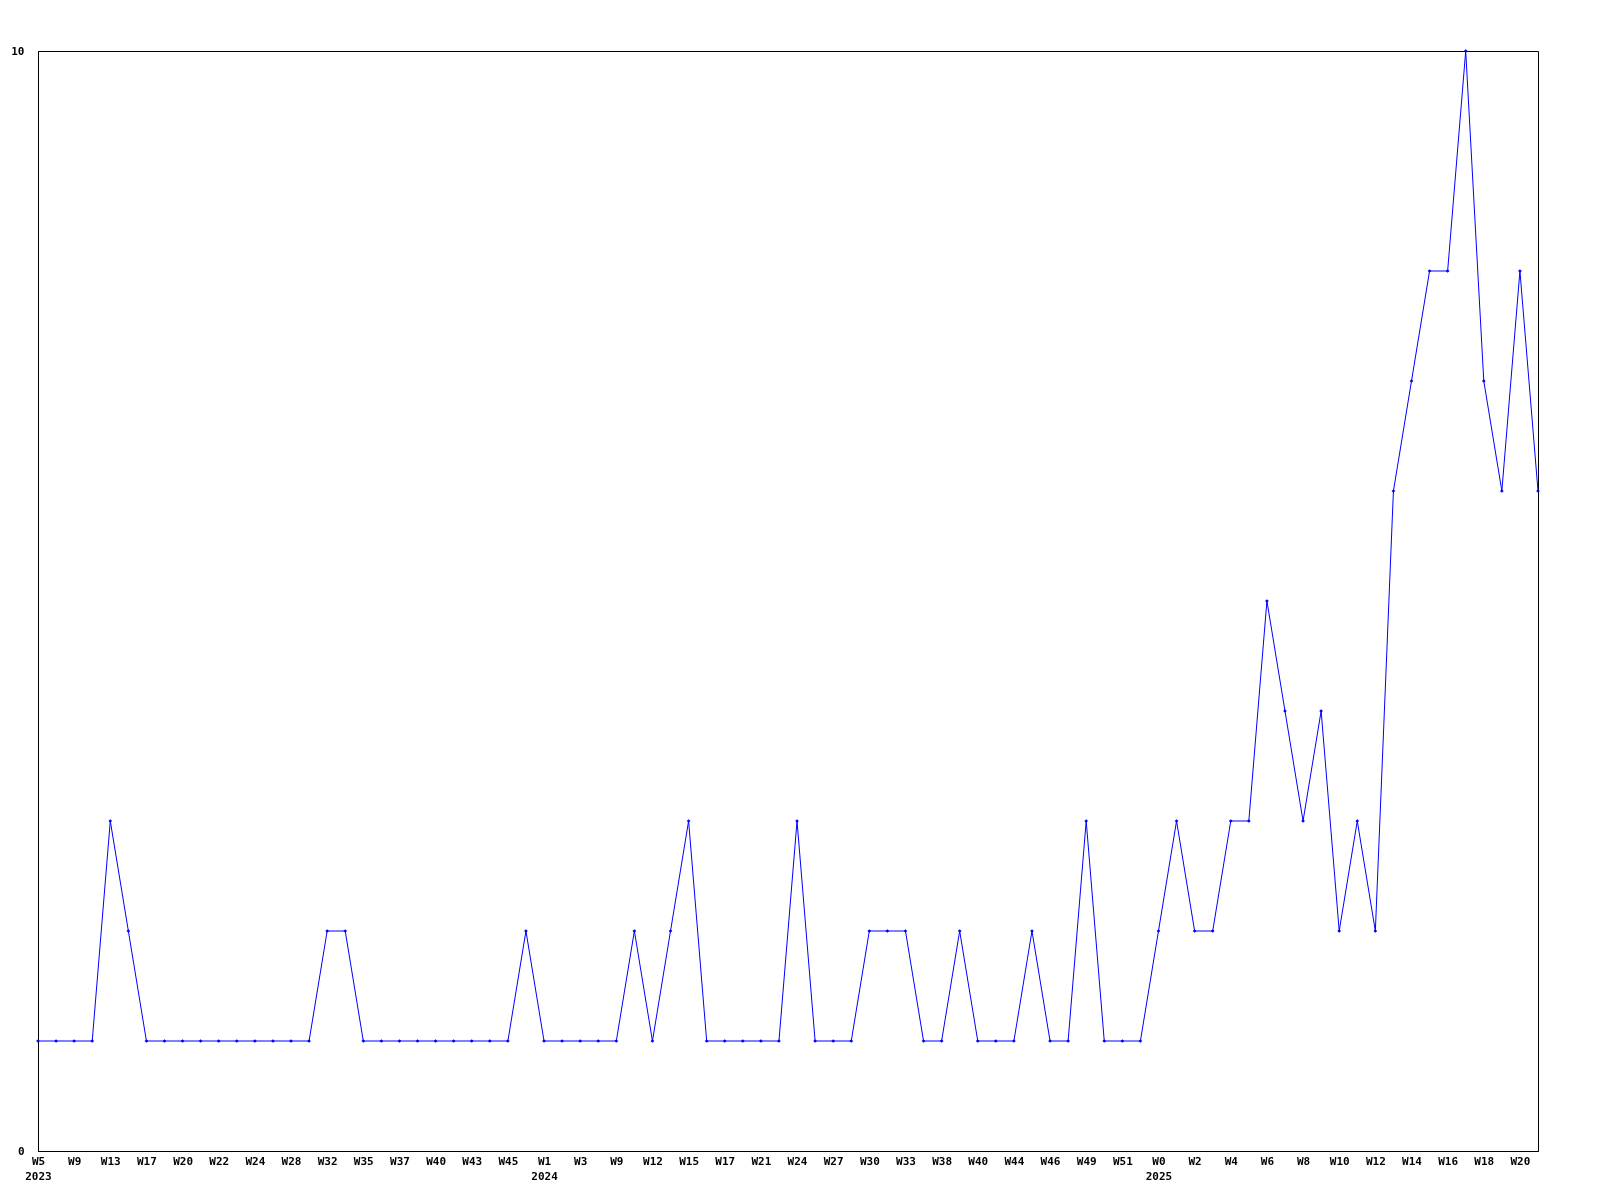 The width and height of the screenshot is (1600, 1200). I want to click on y-tick-label: 10, so click(18, 51).